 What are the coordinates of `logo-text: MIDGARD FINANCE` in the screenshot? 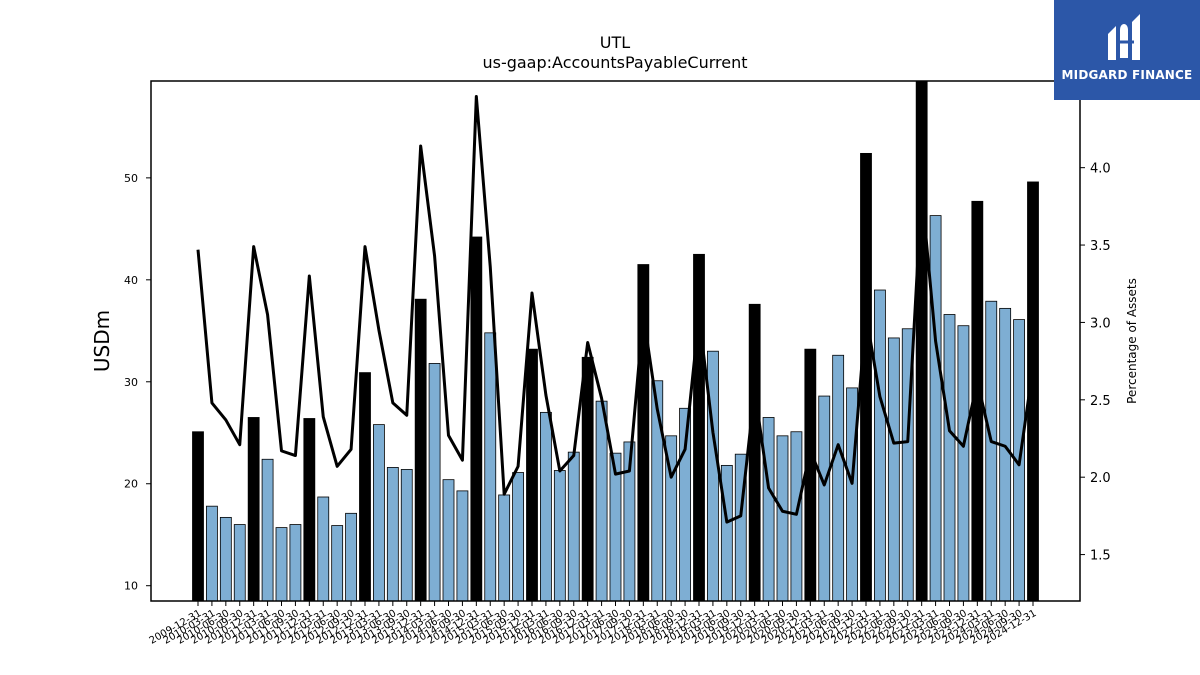 It's located at (1127, 75).